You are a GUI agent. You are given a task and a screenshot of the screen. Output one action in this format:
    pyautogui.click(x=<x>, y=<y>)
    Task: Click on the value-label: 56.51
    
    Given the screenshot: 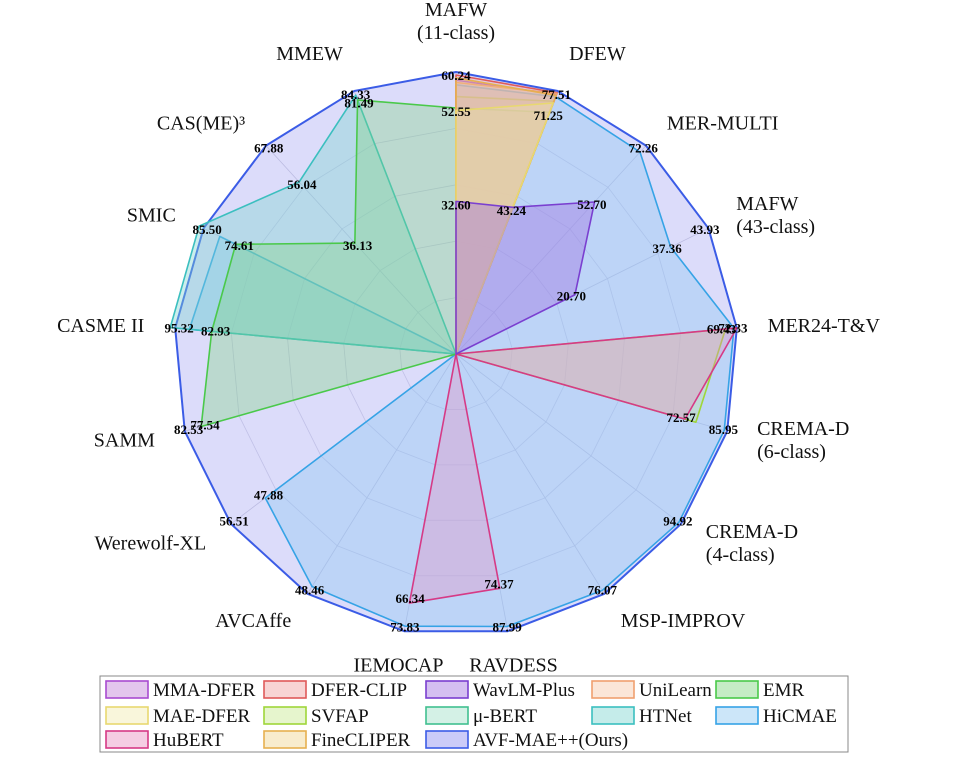 What is the action you would take?
    pyautogui.click(x=234, y=521)
    